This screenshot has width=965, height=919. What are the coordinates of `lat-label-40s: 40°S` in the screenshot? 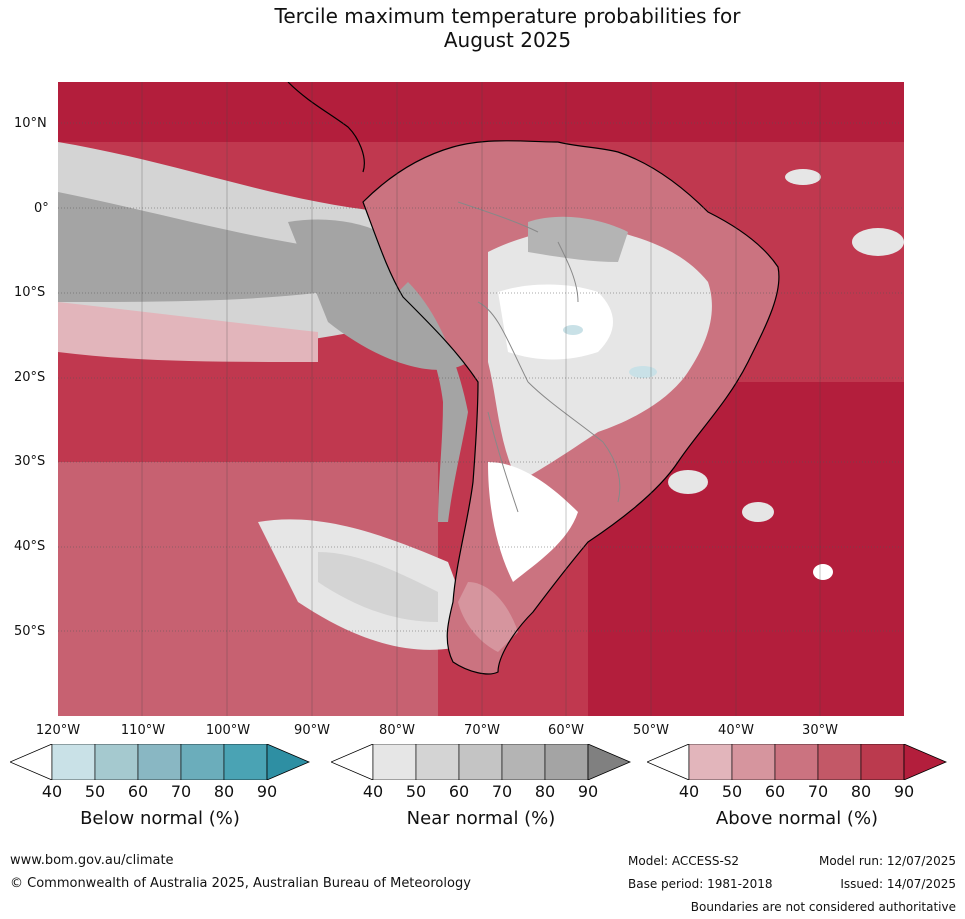 It's located at (30, 546).